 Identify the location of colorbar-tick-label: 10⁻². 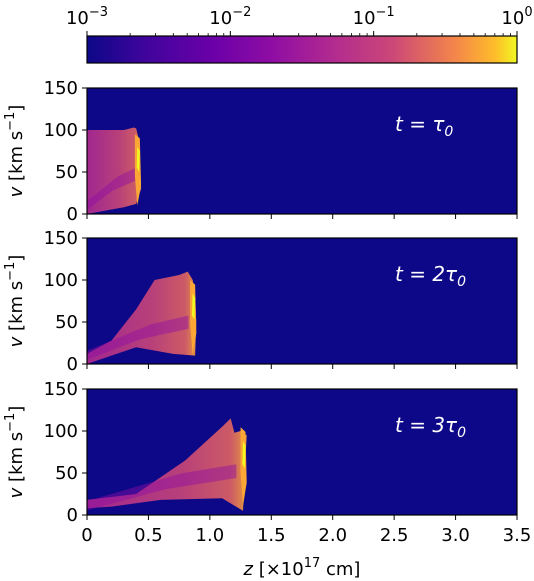
(230, 17).